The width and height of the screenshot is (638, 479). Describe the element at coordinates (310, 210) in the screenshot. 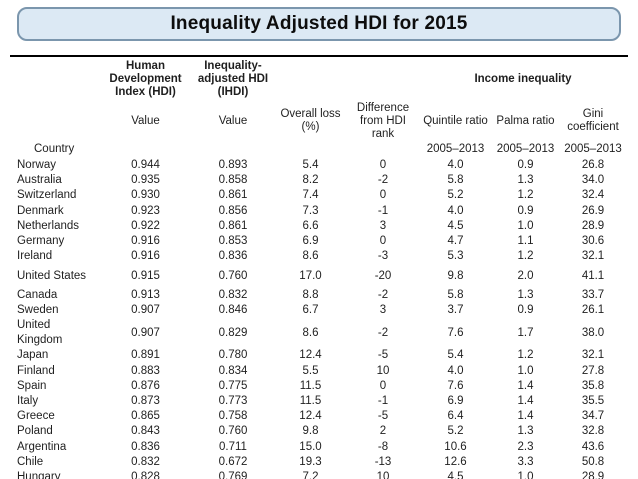

I see `overall-loss-cell: 7.3` at that location.